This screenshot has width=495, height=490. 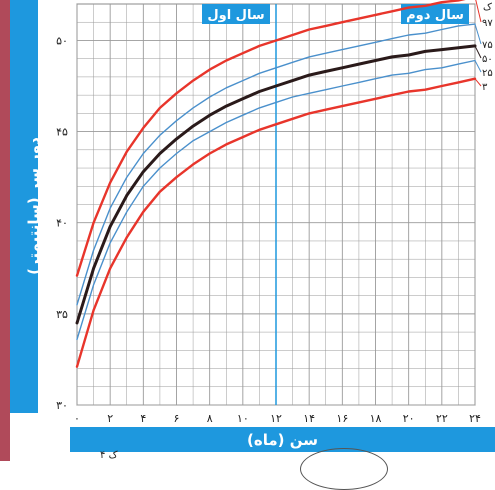 What do you see at coordinates (475, 418) in the screenshot?
I see `x-tick-label: ٢۴` at bounding box center [475, 418].